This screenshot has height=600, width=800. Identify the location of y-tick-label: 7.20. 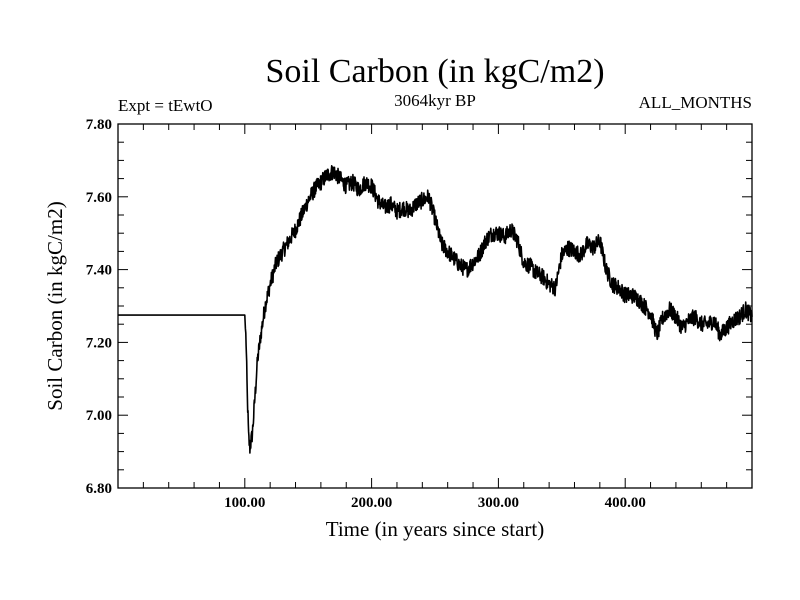
(99, 343).